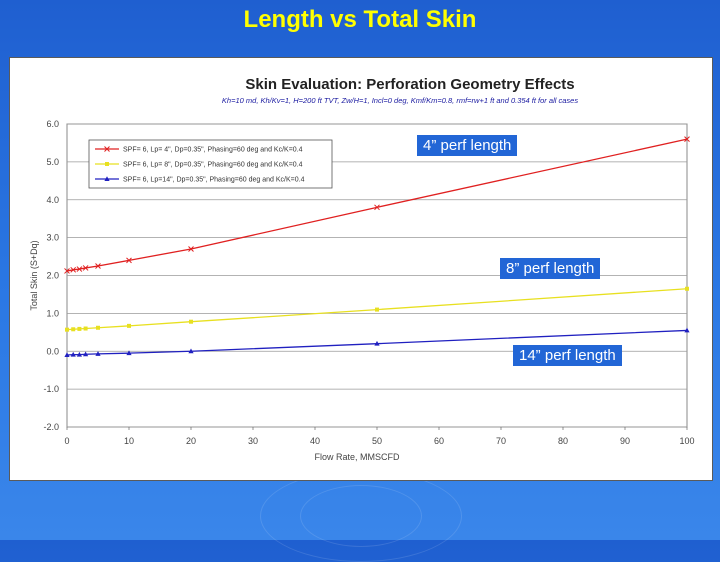 The height and width of the screenshot is (562, 720). Describe the element at coordinates (361, 516) in the screenshot. I see `background-ripple` at that location.